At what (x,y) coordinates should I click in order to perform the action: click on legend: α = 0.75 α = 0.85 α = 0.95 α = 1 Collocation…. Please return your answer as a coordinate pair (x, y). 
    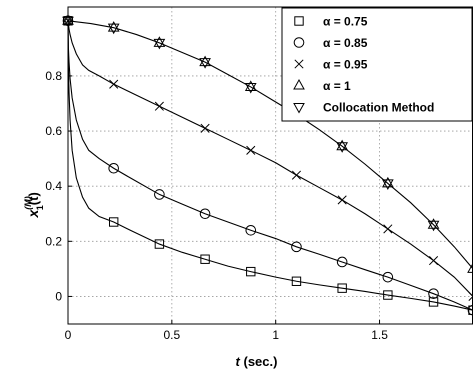
    Looking at the image, I should click on (377, 64).